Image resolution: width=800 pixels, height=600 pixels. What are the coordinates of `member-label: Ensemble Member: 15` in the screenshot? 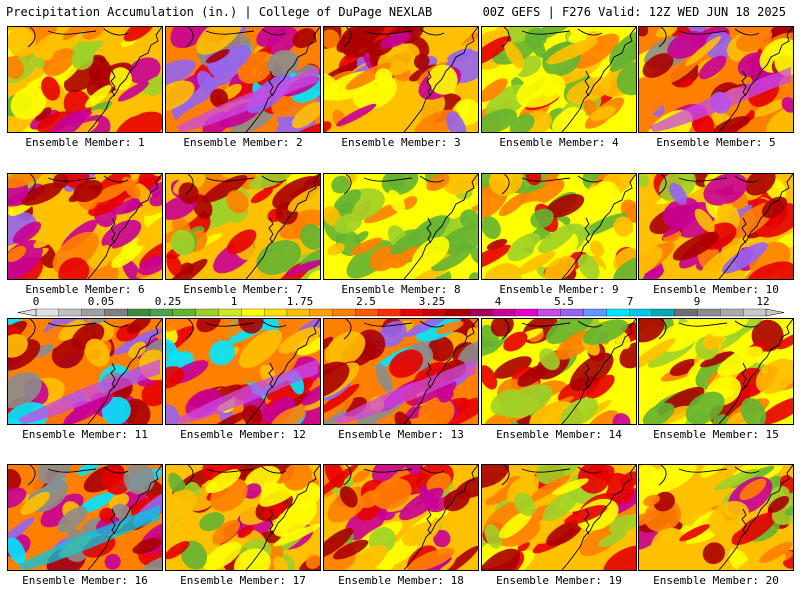 It's located at (716, 434).